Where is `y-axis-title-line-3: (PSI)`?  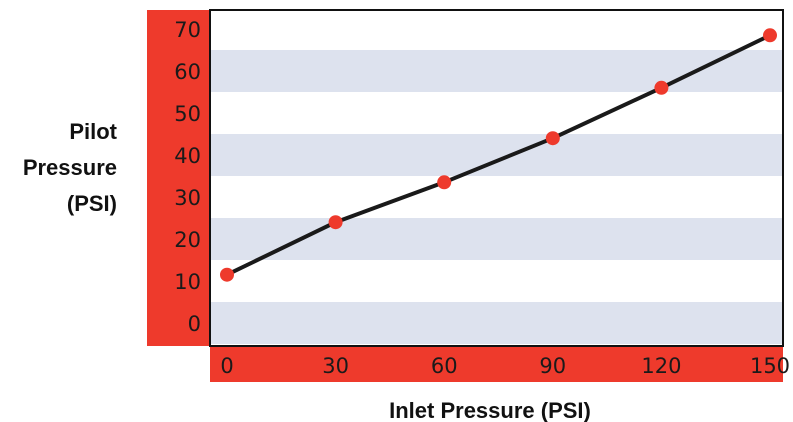 y-axis-title-line-3: (PSI) is located at coordinates (92, 203).